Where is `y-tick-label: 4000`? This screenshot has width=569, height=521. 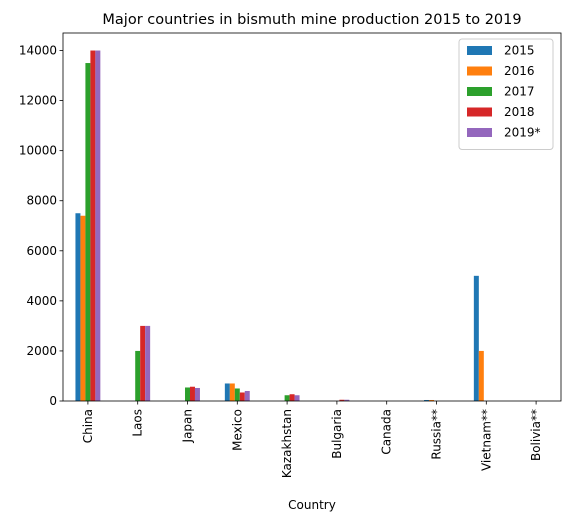 y-tick-label: 4000 is located at coordinates (41, 301).